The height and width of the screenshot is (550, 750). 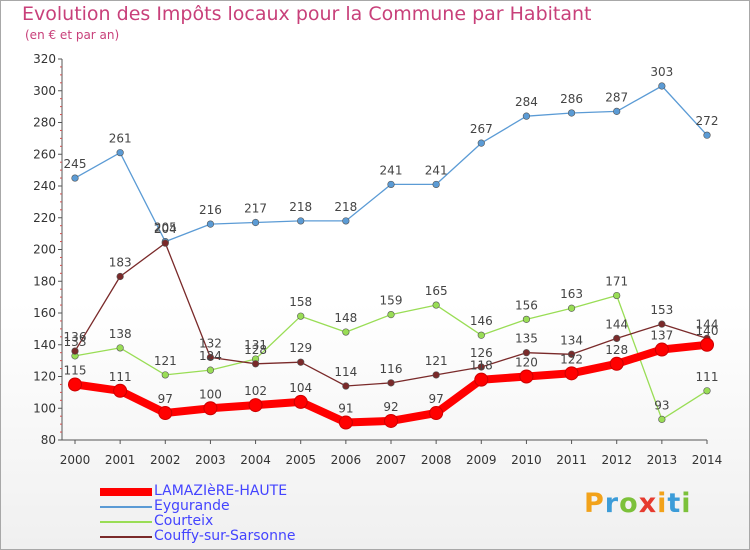 What do you see at coordinates (44, 281) in the screenshot?
I see `y-tick-label: 180` at bounding box center [44, 281].